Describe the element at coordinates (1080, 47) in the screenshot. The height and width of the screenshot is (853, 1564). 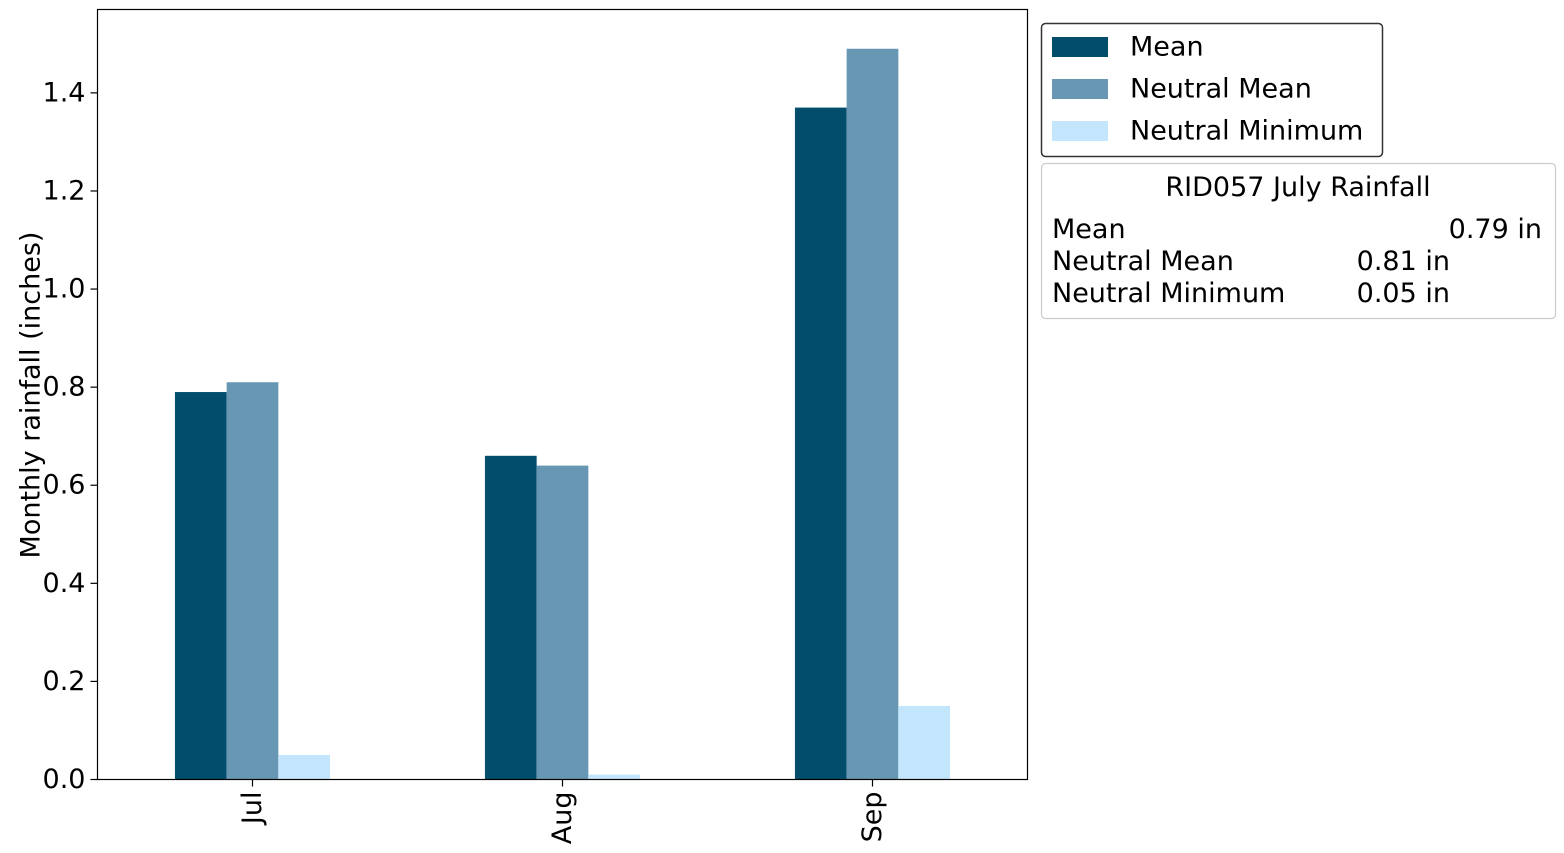
I see `legend-swatch-mean` at that location.